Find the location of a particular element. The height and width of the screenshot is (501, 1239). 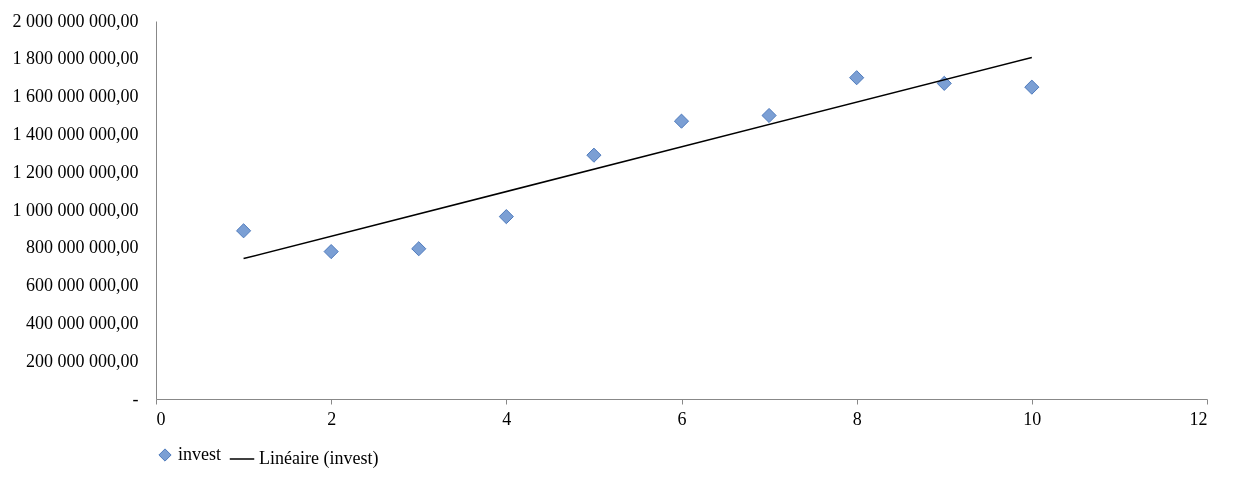

y-tick-label: 800 000 000,00 is located at coordinates (82, 247).